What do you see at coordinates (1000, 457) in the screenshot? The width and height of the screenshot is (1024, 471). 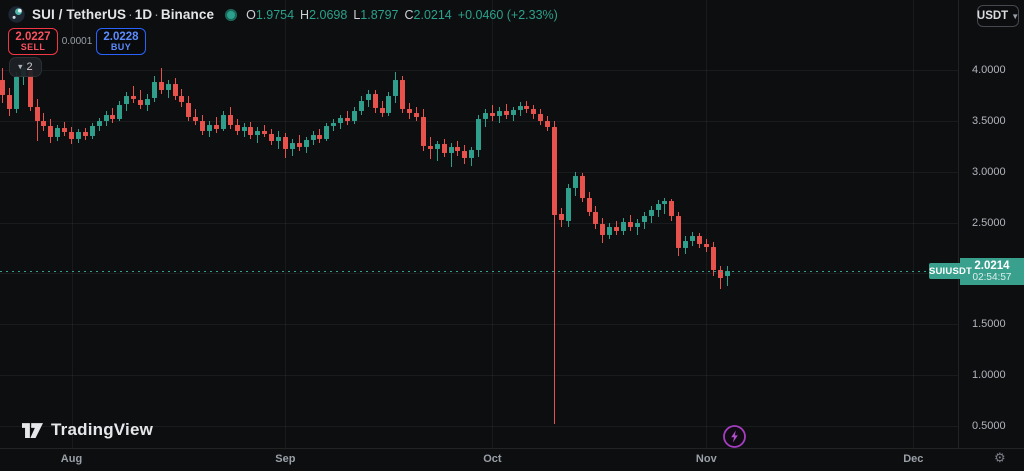 I see `axis-settings-gear-icon: ⚙` at bounding box center [1000, 457].